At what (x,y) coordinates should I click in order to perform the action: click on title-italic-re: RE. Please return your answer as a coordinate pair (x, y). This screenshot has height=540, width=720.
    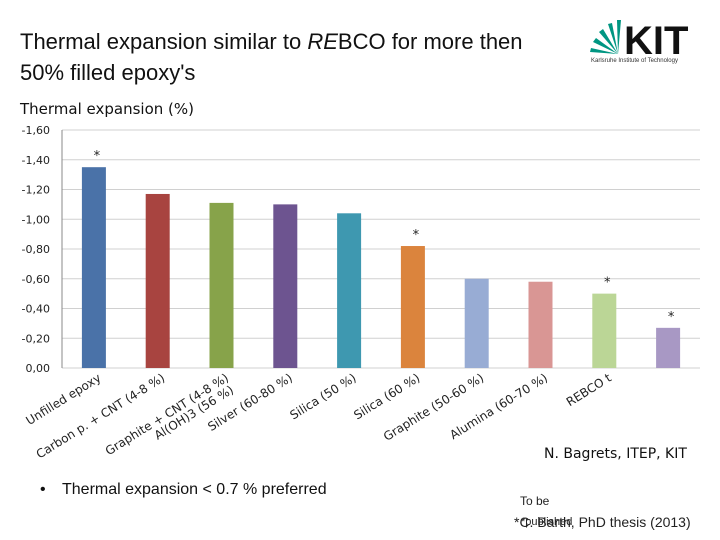
    Looking at the image, I should click on (322, 41).